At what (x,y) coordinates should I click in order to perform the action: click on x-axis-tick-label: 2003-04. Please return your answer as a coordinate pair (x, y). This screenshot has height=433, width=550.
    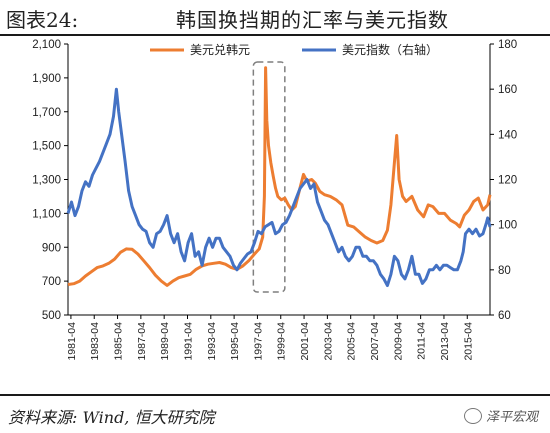
    Looking at the image, I should click on (328, 341).